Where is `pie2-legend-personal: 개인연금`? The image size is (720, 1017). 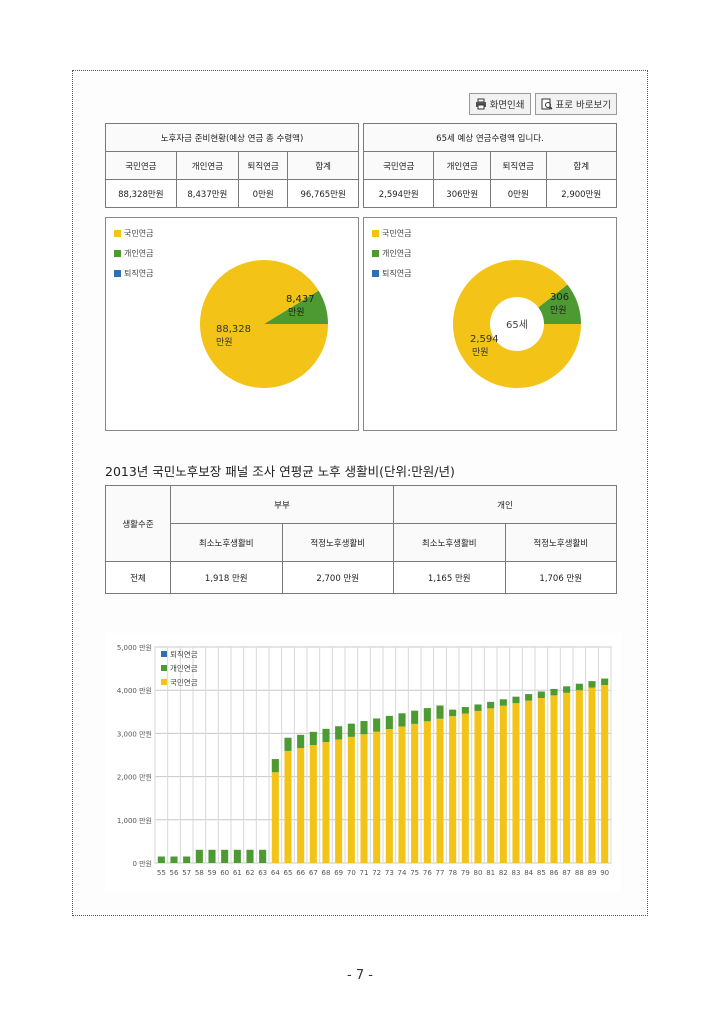
pie2-legend-personal: 개인연금 is located at coordinates (391, 253).